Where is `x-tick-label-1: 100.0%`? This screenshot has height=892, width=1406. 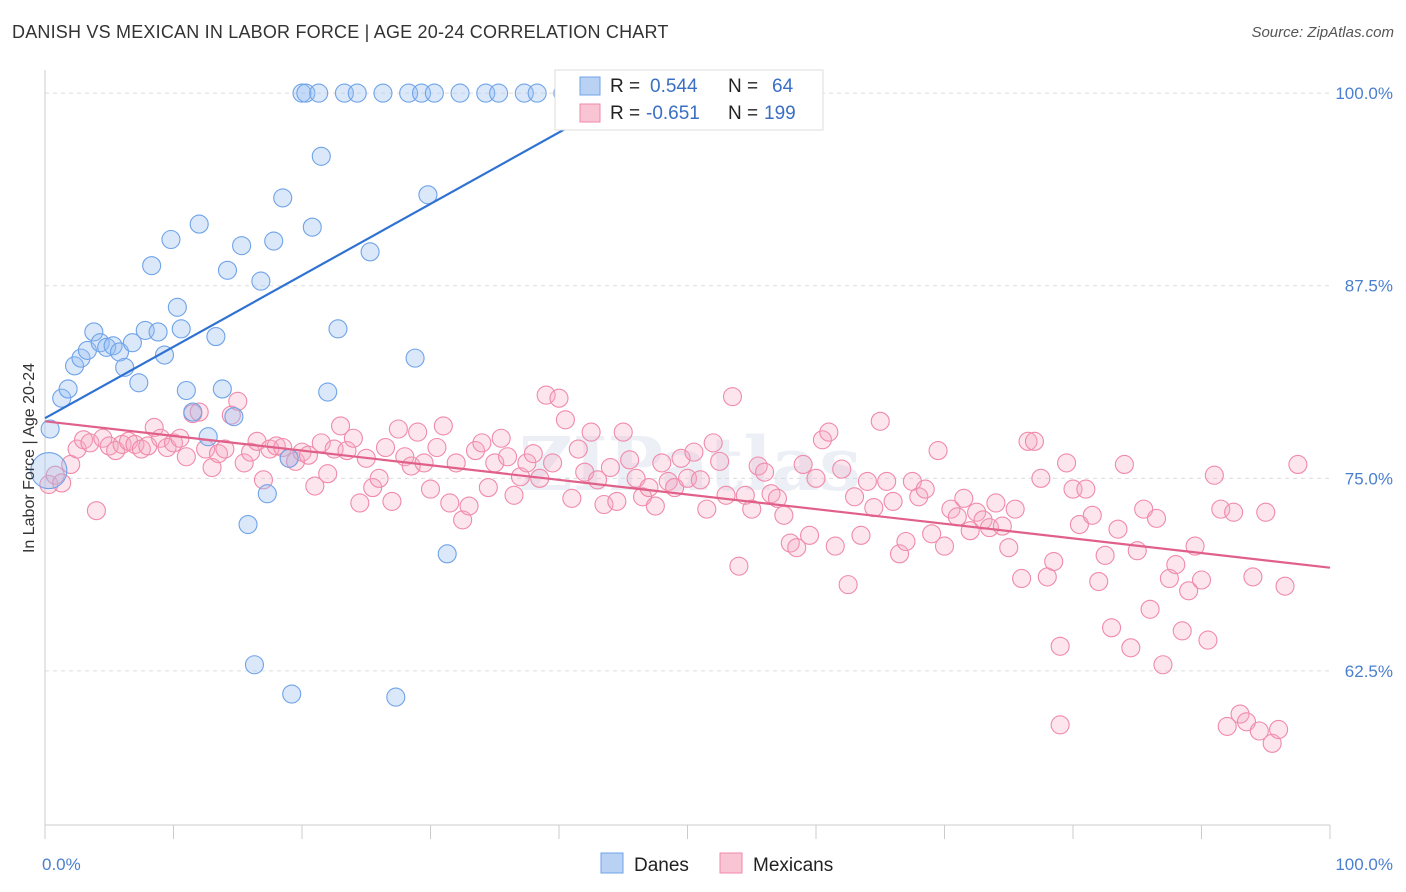
x-tick-label-1: 100.0% is located at coordinates (1364, 864).